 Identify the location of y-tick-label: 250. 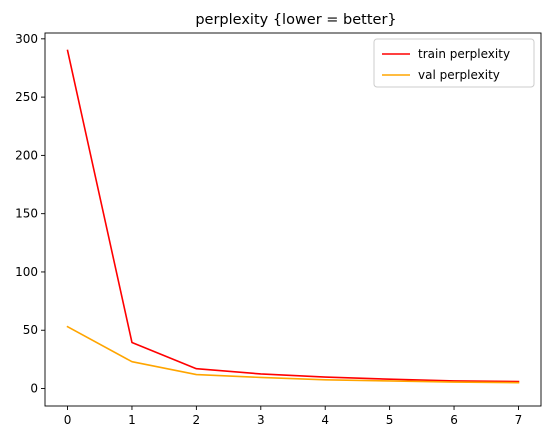
(26, 97).